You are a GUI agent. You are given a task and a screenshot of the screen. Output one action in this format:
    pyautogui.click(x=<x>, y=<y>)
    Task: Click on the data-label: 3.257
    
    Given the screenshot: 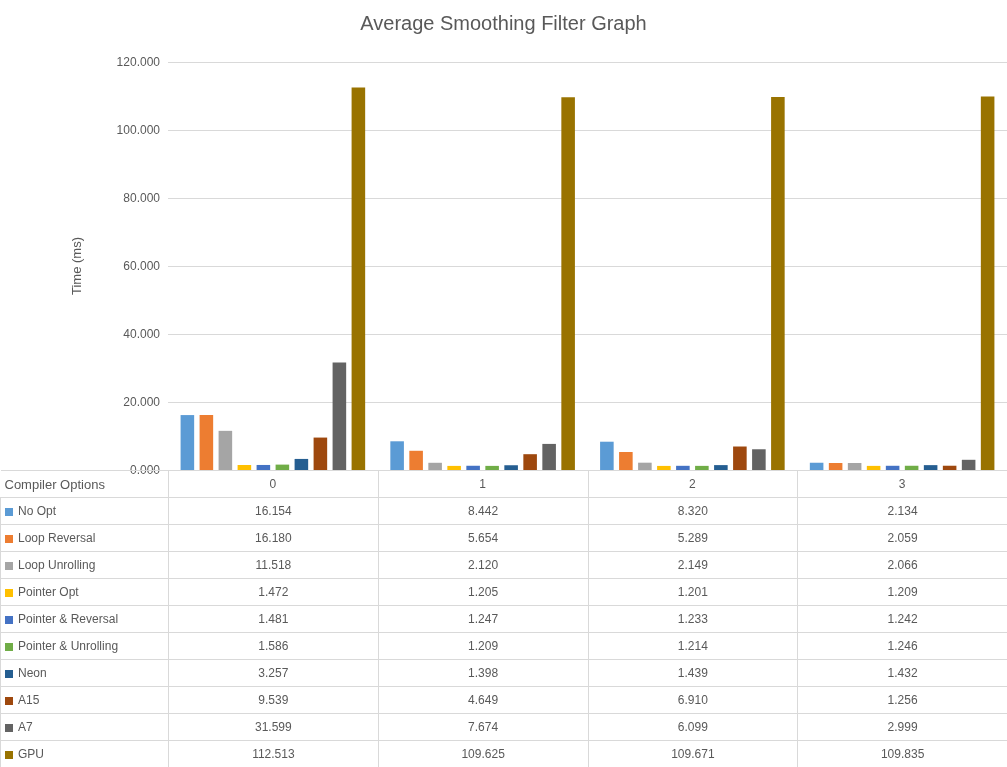 What is the action you would take?
    pyautogui.click(x=273, y=673)
    